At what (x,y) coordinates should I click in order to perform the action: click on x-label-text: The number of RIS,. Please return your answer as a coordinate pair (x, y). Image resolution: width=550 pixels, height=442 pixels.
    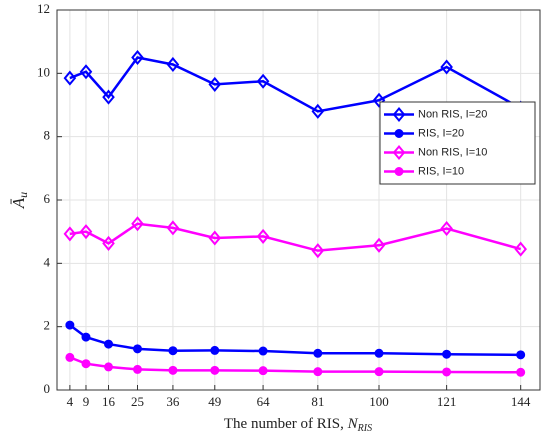
    Looking at the image, I should click on (286, 424).